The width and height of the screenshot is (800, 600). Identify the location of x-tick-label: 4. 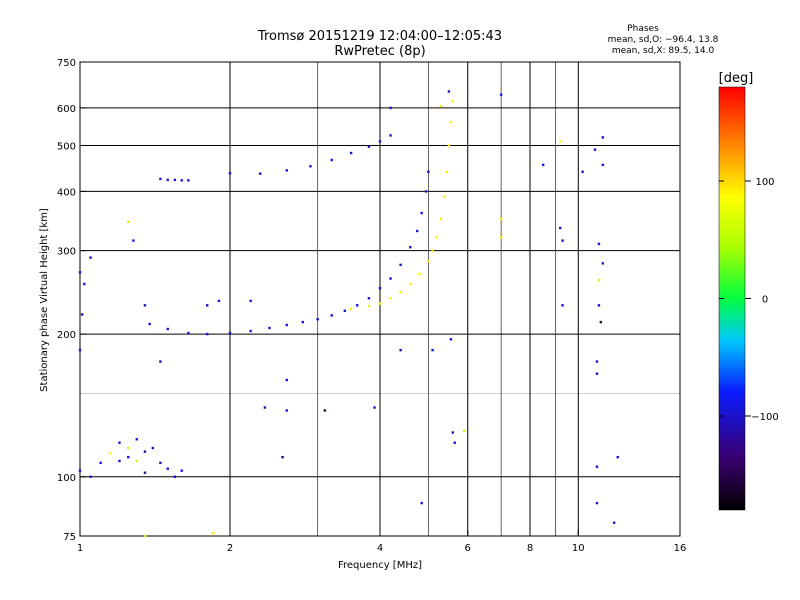
(380, 548).